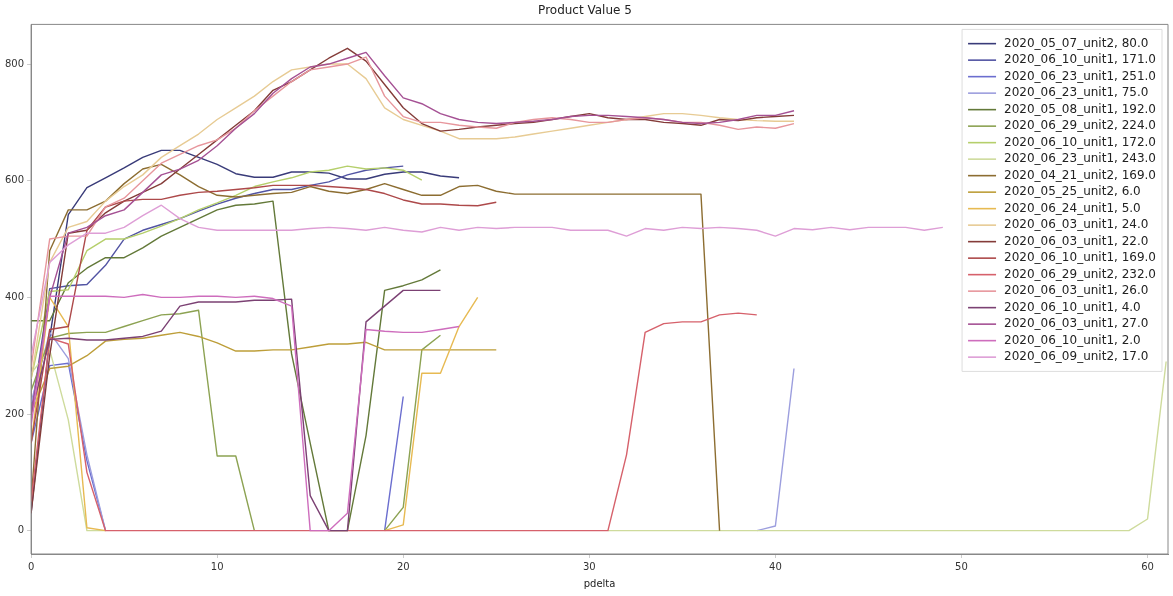 This screenshot has height=596, width=1173. What do you see at coordinates (1072, 339) in the screenshot?
I see `legend-label: 2020_06_10_unit1, 2.0` at bounding box center [1072, 339].